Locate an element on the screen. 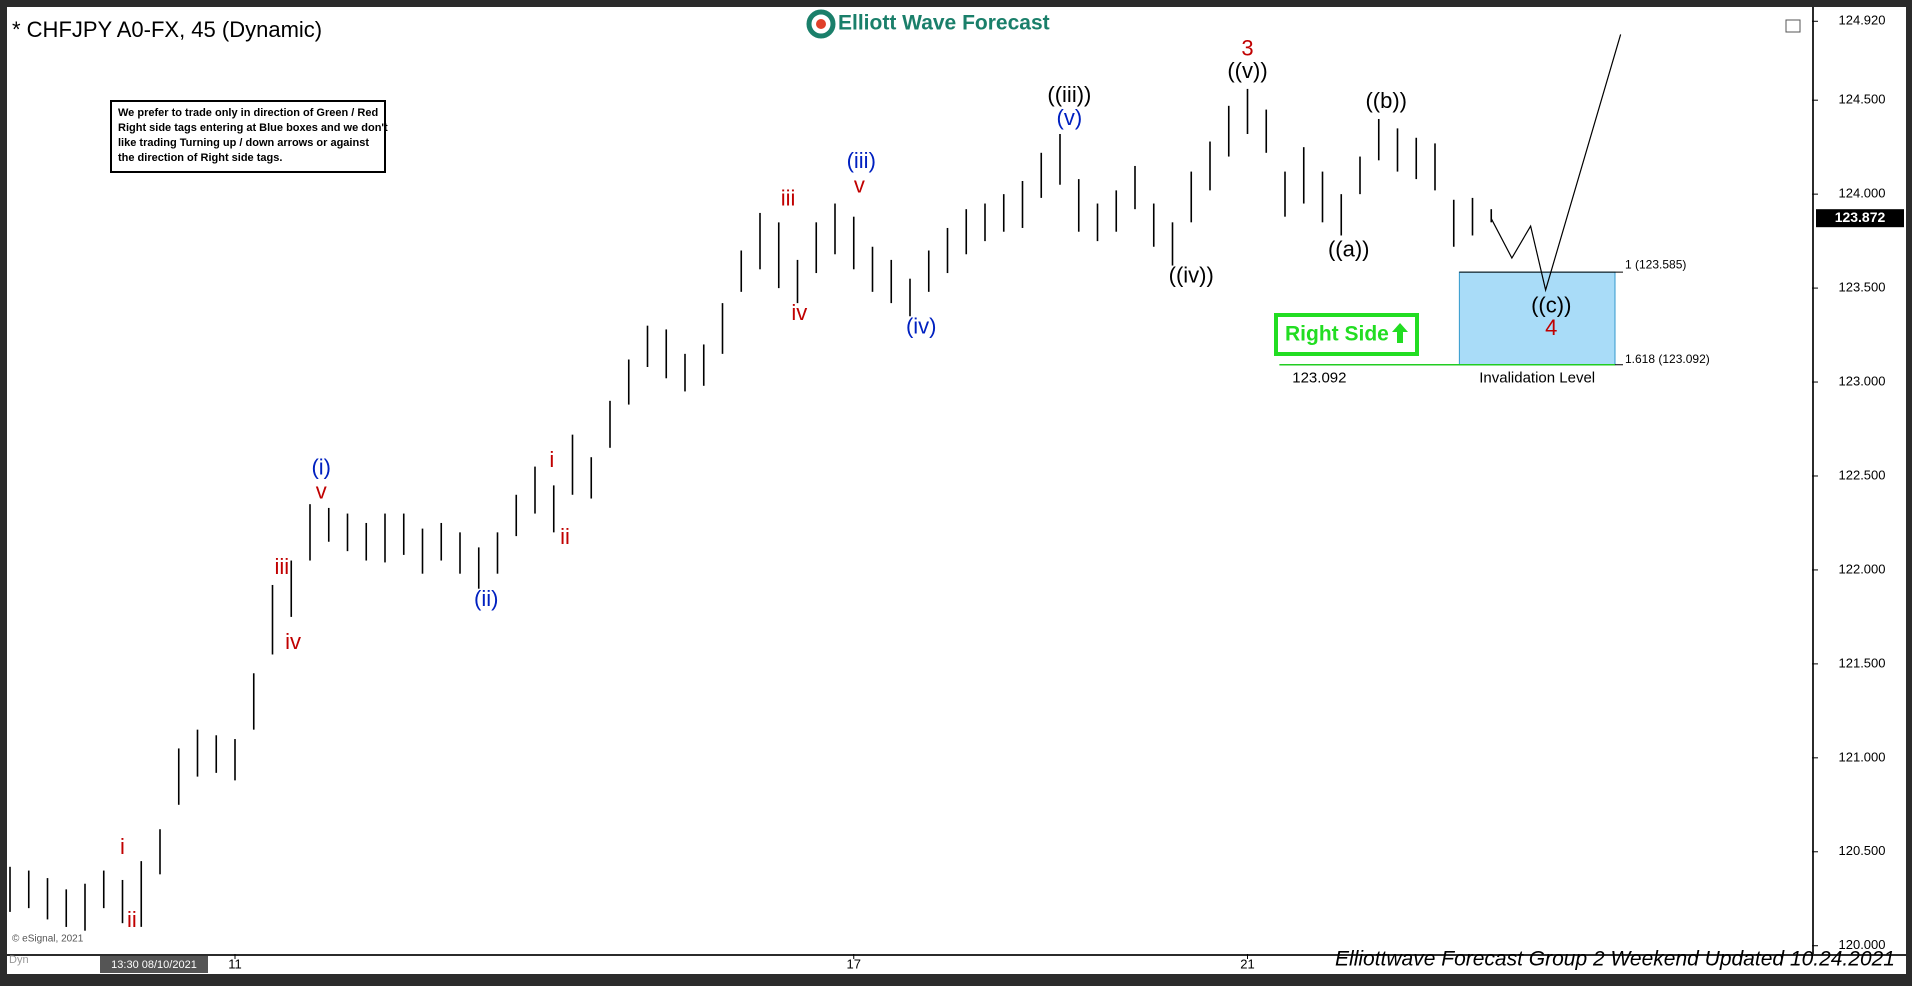  x-tick-label: 11 is located at coordinates (235, 963).